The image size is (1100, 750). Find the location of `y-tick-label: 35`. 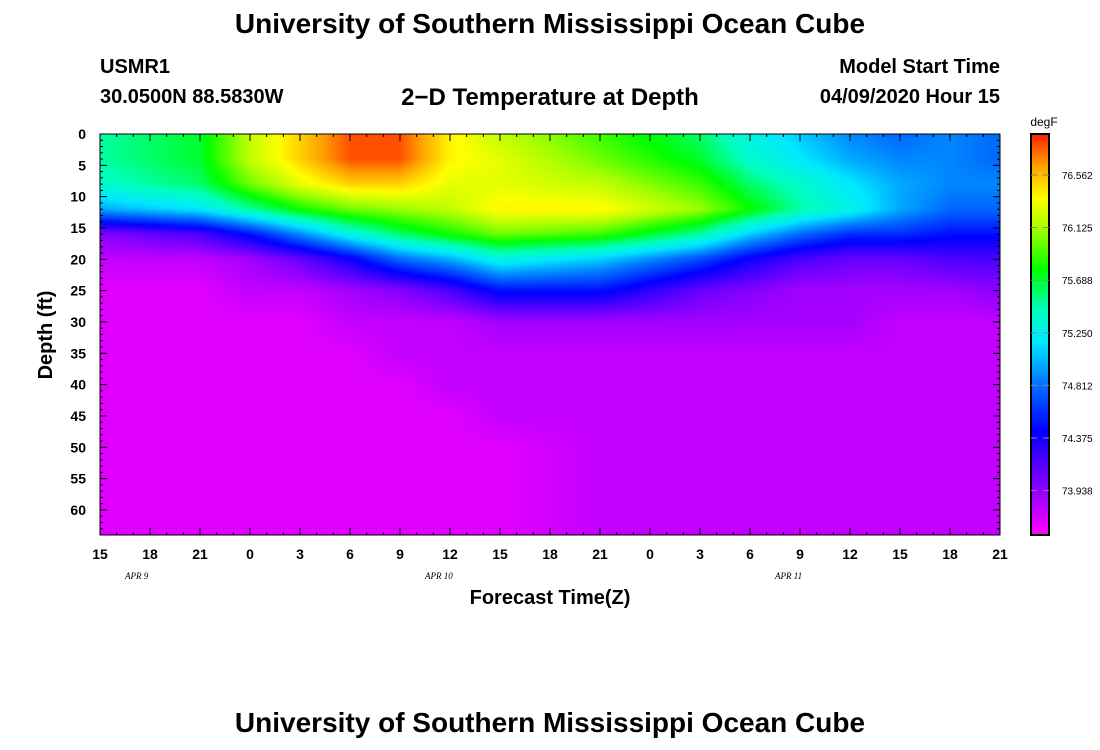

y-tick-label: 35 is located at coordinates (78, 353).